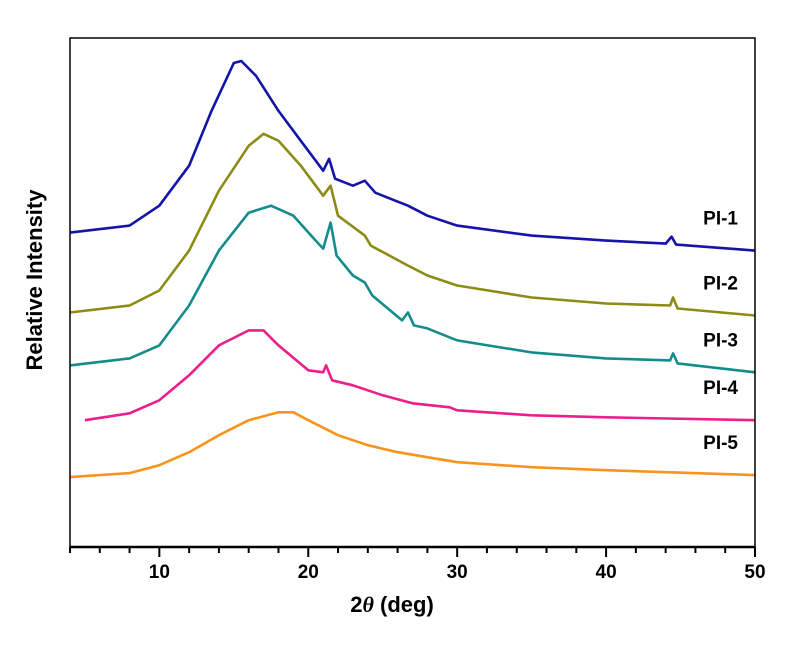 This screenshot has height=645, width=786. What do you see at coordinates (720, 340) in the screenshot?
I see `series-label-pi-3: PI-3` at bounding box center [720, 340].